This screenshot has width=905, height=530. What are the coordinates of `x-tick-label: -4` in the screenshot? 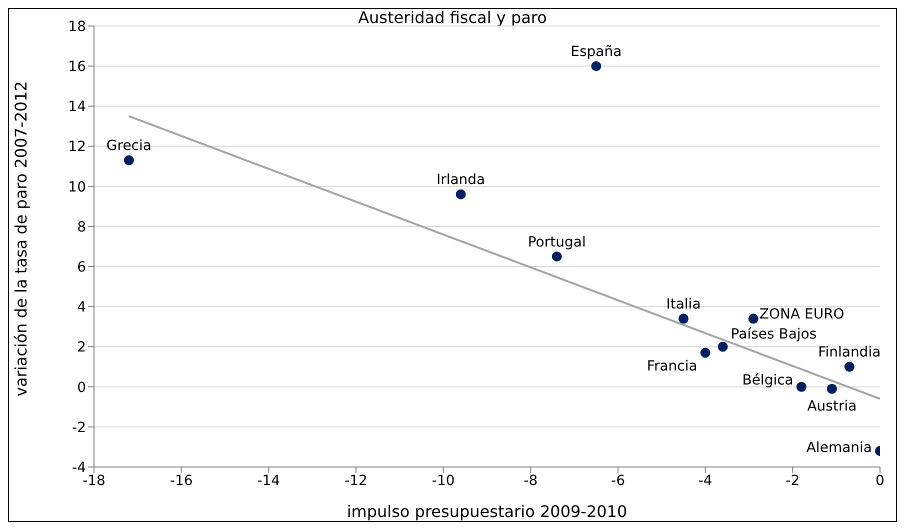 It's located at (705, 480).